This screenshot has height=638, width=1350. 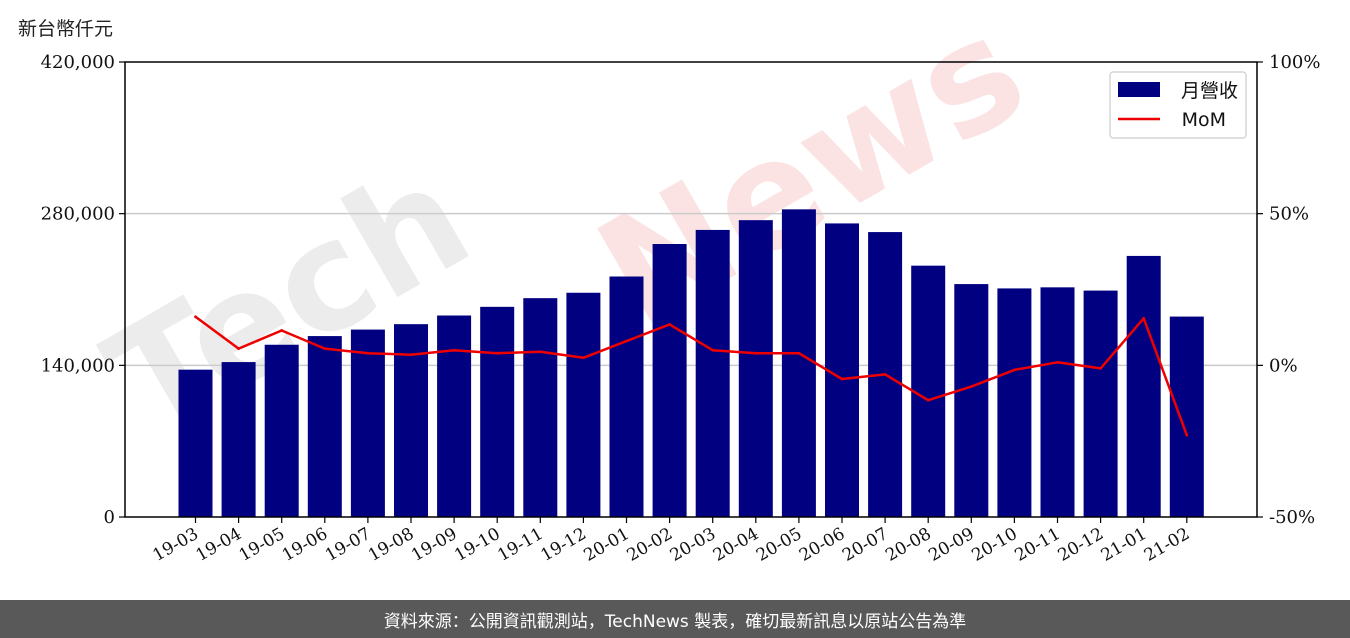 I want to click on x-tick-label: 19-03, so click(x=176, y=545).